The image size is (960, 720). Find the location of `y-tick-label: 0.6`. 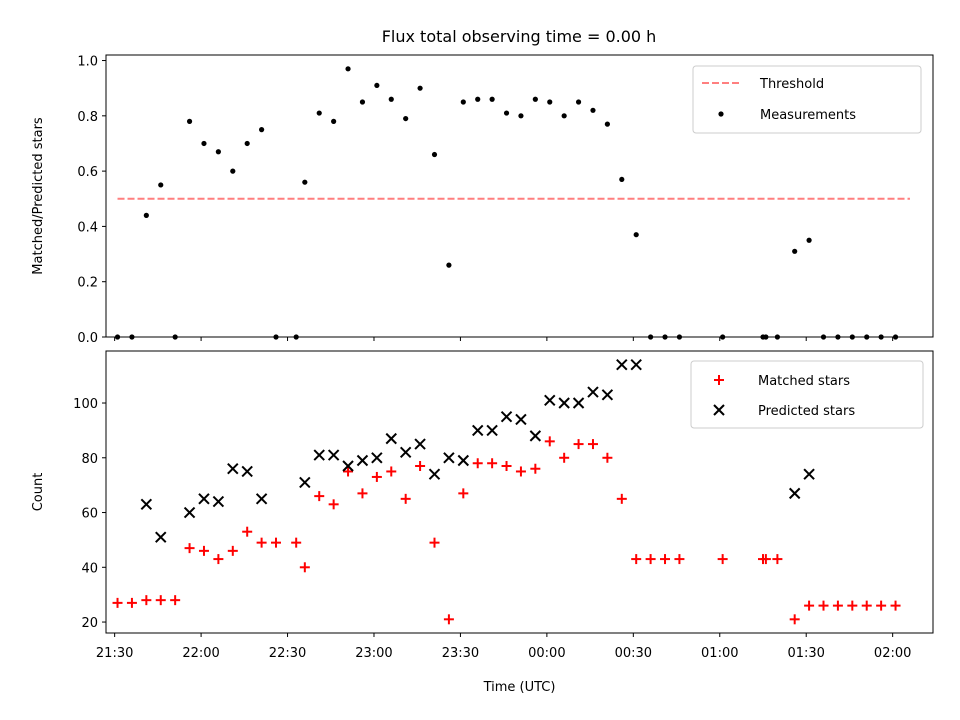

y-tick-label: 0.6 is located at coordinates (87, 172).